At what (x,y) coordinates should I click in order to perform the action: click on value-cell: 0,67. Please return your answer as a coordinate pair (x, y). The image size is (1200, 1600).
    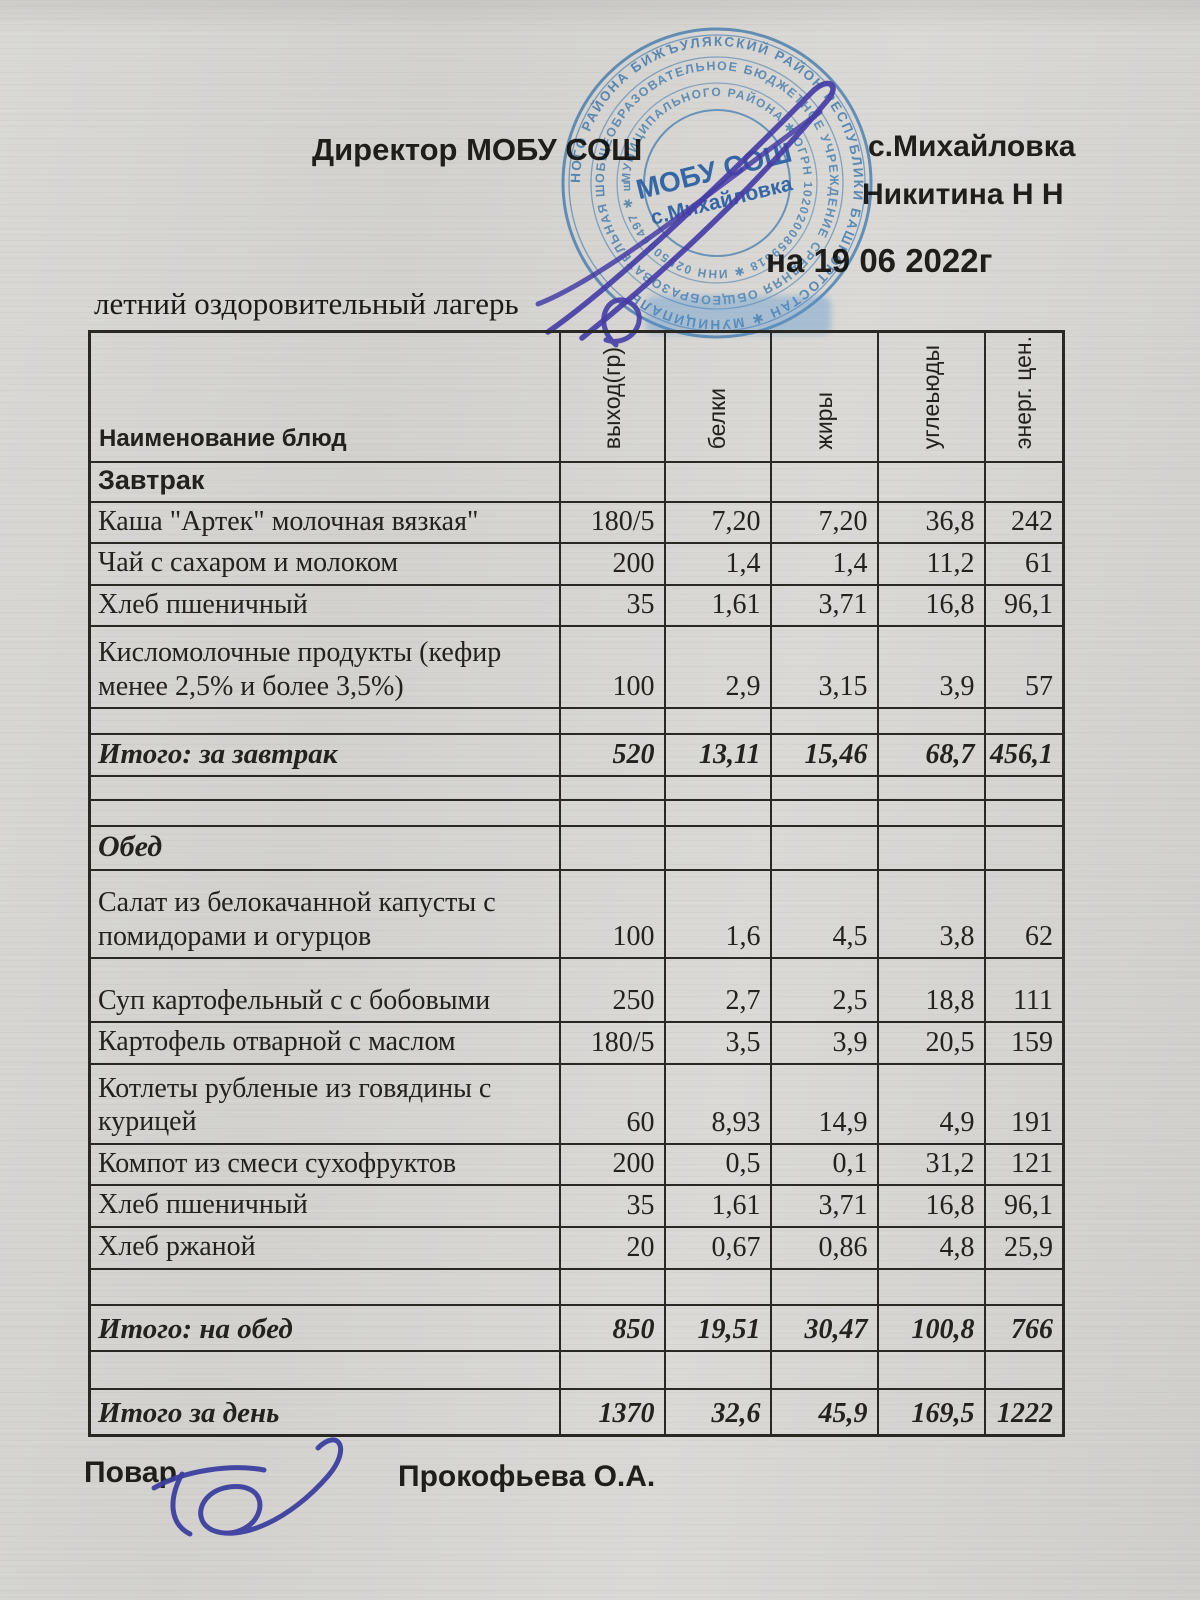
    Looking at the image, I should click on (717, 1248).